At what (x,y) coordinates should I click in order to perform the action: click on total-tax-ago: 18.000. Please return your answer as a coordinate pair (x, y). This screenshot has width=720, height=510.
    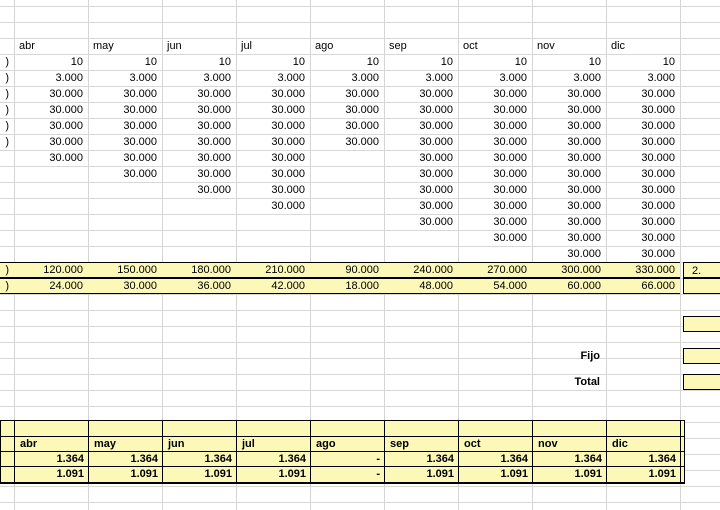
    Looking at the image, I should click on (362, 286).